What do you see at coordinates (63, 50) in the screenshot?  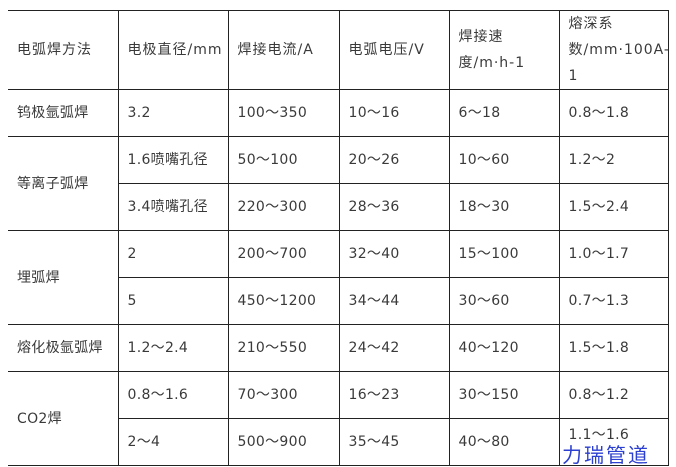 I see `header-cell: 电弧焊方法` at bounding box center [63, 50].